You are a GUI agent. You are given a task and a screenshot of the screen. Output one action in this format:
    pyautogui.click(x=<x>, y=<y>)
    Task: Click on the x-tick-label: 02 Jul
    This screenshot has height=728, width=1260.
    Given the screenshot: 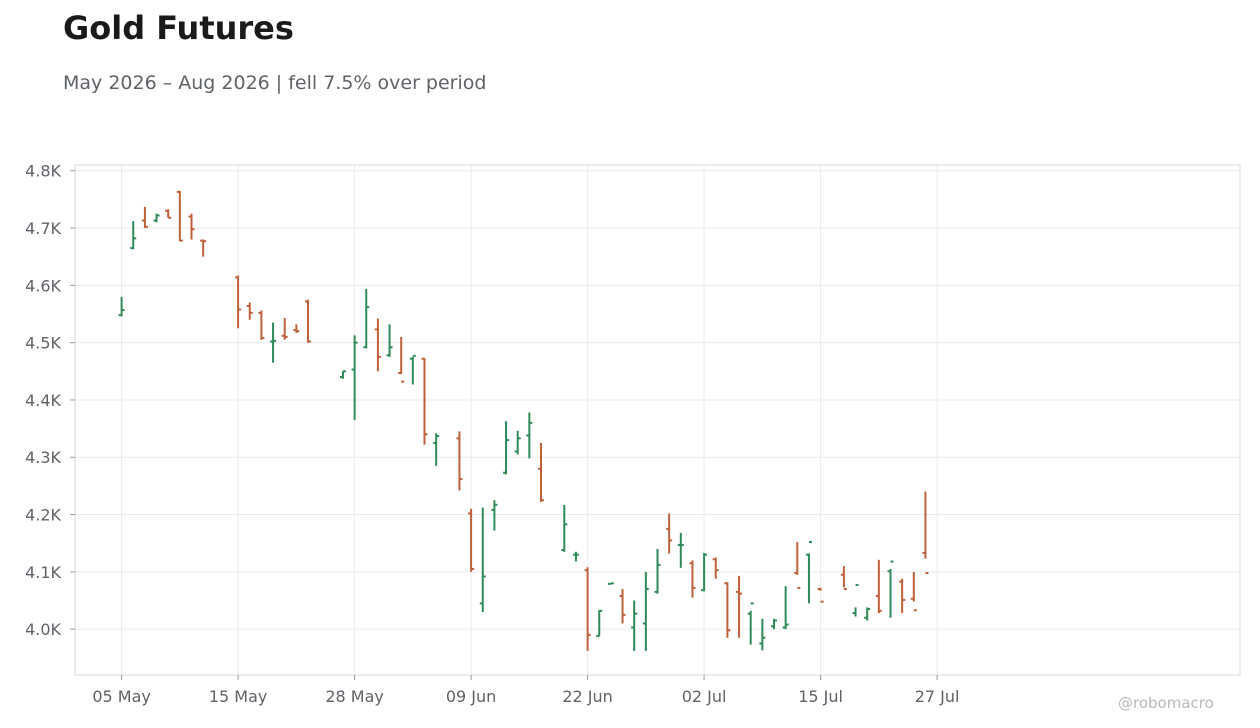 What is the action you would take?
    pyautogui.click(x=704, y=696)
    